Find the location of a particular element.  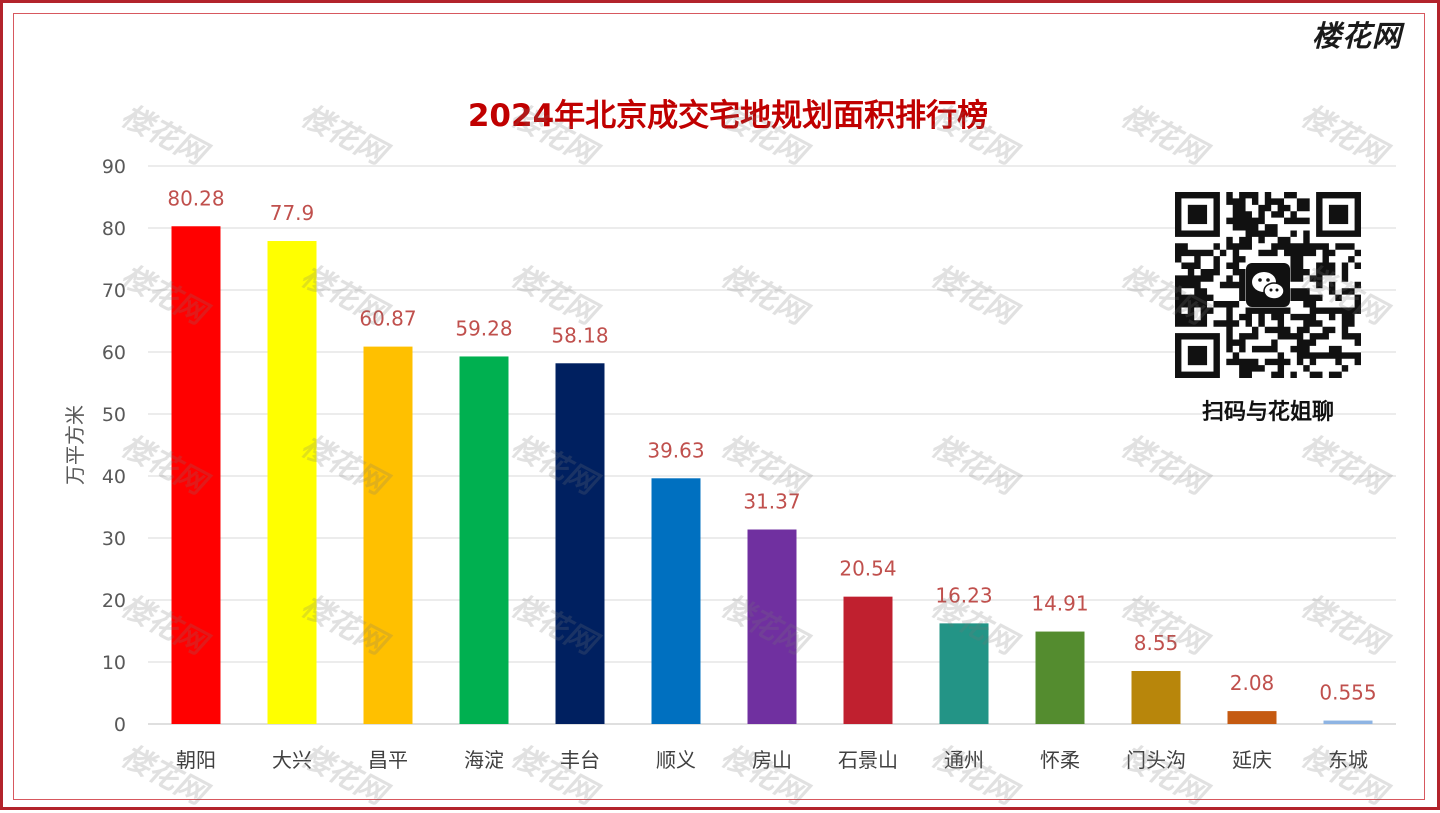

data-label: 14.91 is located at coordinates (1059, 604).